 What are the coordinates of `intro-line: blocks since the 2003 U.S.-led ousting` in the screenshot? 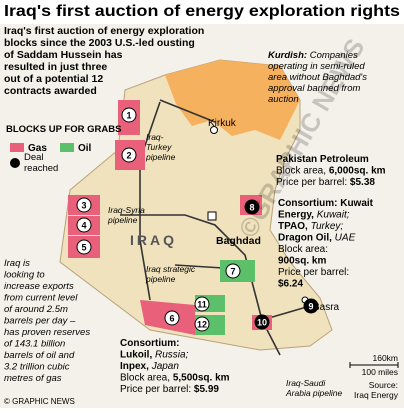 It's located at (99, 43).